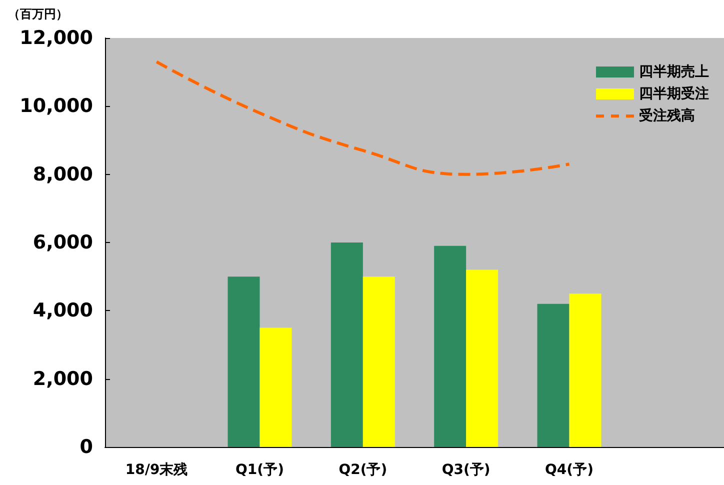 The width and height of the screenshot is (724, 485). What do you see at coordinates (56, 106) in the screenshot?
I see `y-tick-label: 10,000` at bounding box center [56, 106].